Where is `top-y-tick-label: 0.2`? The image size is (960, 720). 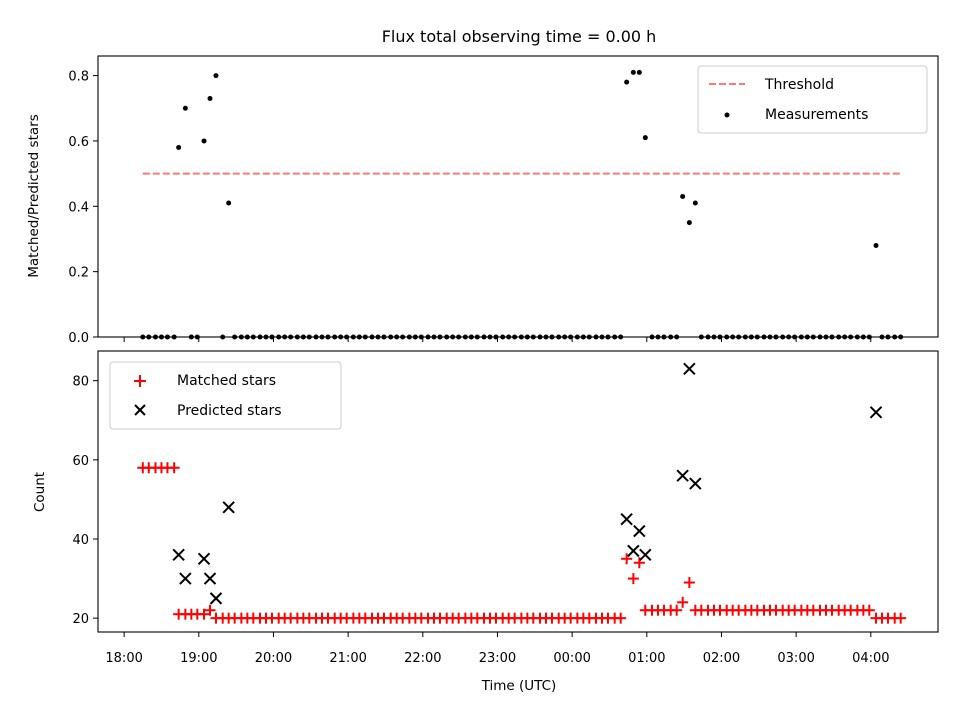
top-y-tick-label: 0.2 is located at coordinates (78, 273).